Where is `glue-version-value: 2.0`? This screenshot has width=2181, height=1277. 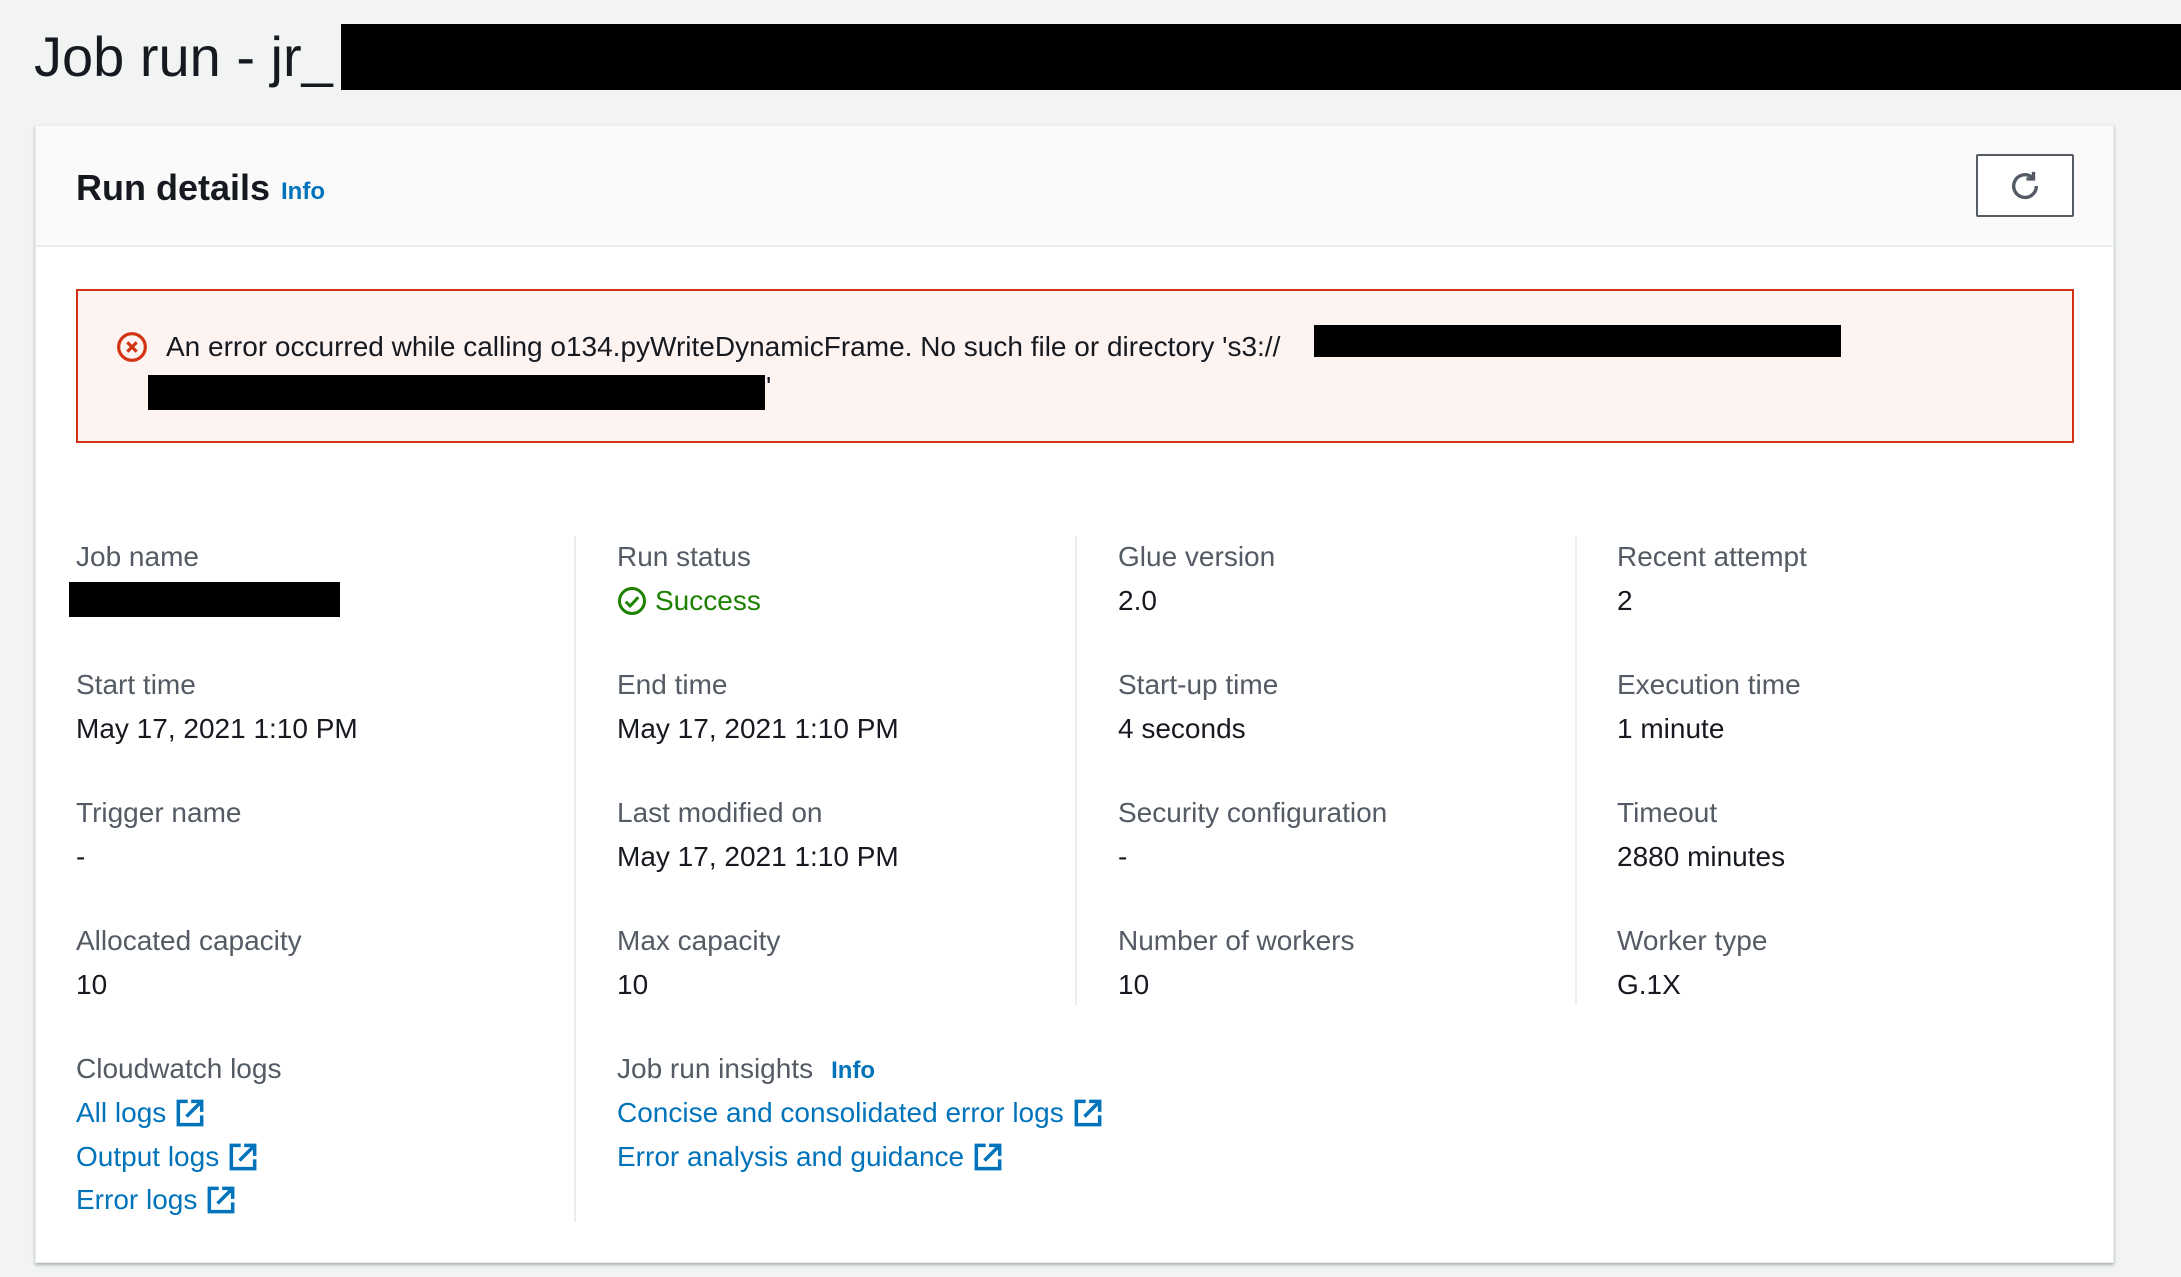
glue-version-value: 2.0 is located at coordinates (1137, 600).